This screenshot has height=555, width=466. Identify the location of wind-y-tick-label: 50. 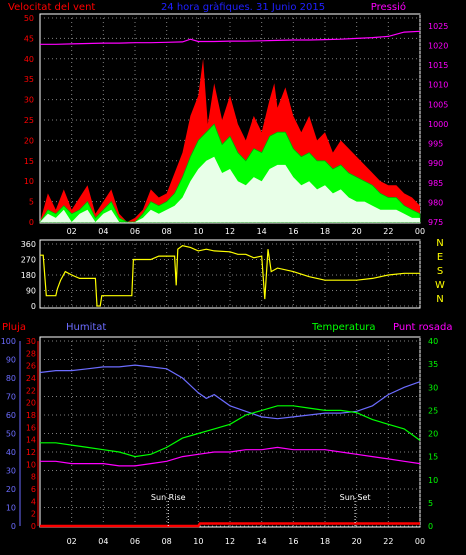
(29, 18).